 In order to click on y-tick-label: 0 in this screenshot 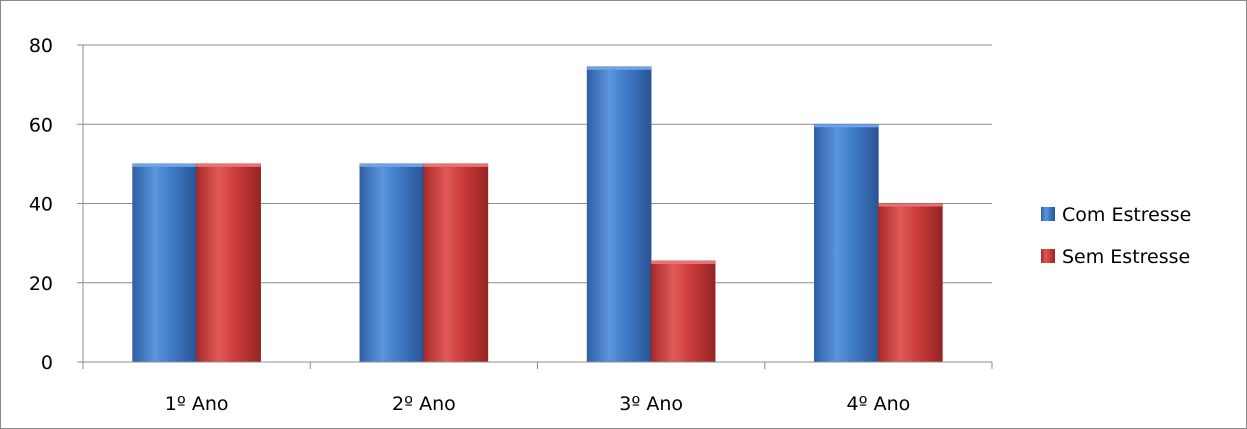, I will do `click(47, 363)`.